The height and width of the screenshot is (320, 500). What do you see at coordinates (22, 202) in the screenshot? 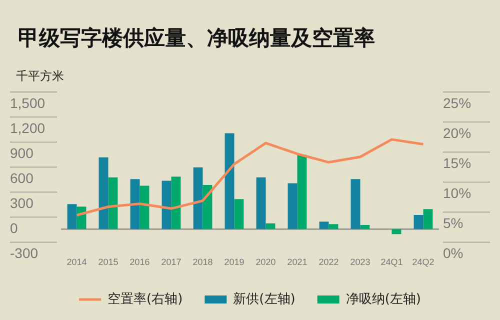
I see `y-tick-label: 300` at bounding box center [22, 202].